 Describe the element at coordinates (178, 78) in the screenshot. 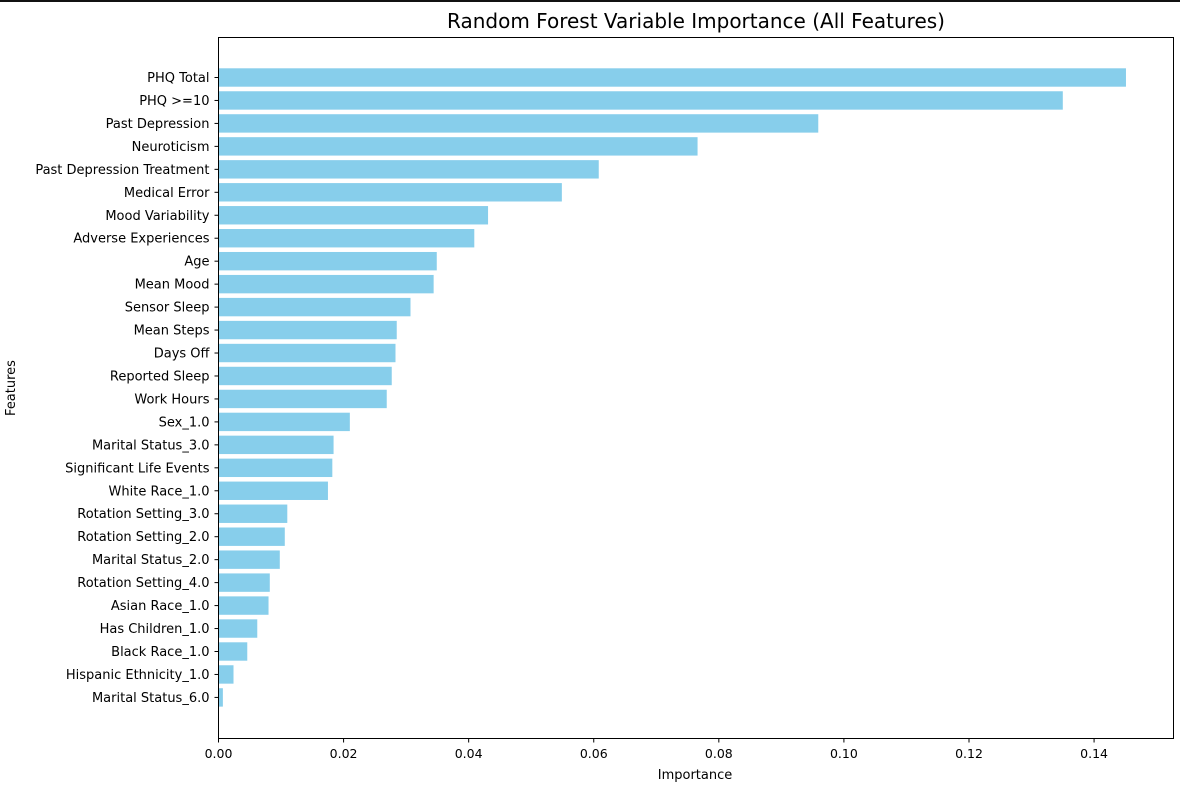

I see `y-tick-label: PHQ Total` at that location.